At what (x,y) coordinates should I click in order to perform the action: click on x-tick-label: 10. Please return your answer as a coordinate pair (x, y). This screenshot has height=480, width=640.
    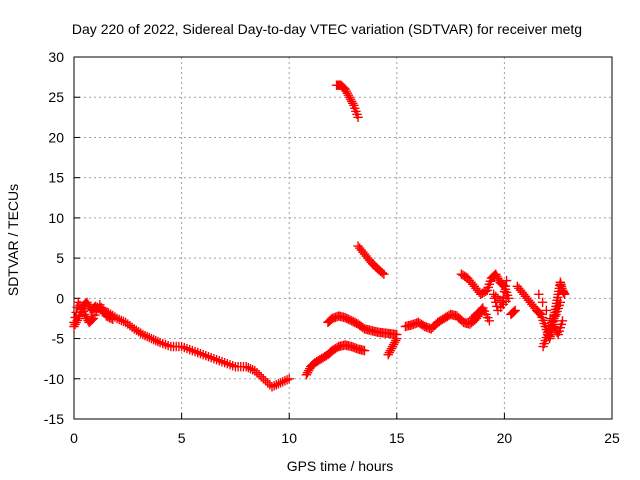
    Looking at the image, I should click on (289, 438).